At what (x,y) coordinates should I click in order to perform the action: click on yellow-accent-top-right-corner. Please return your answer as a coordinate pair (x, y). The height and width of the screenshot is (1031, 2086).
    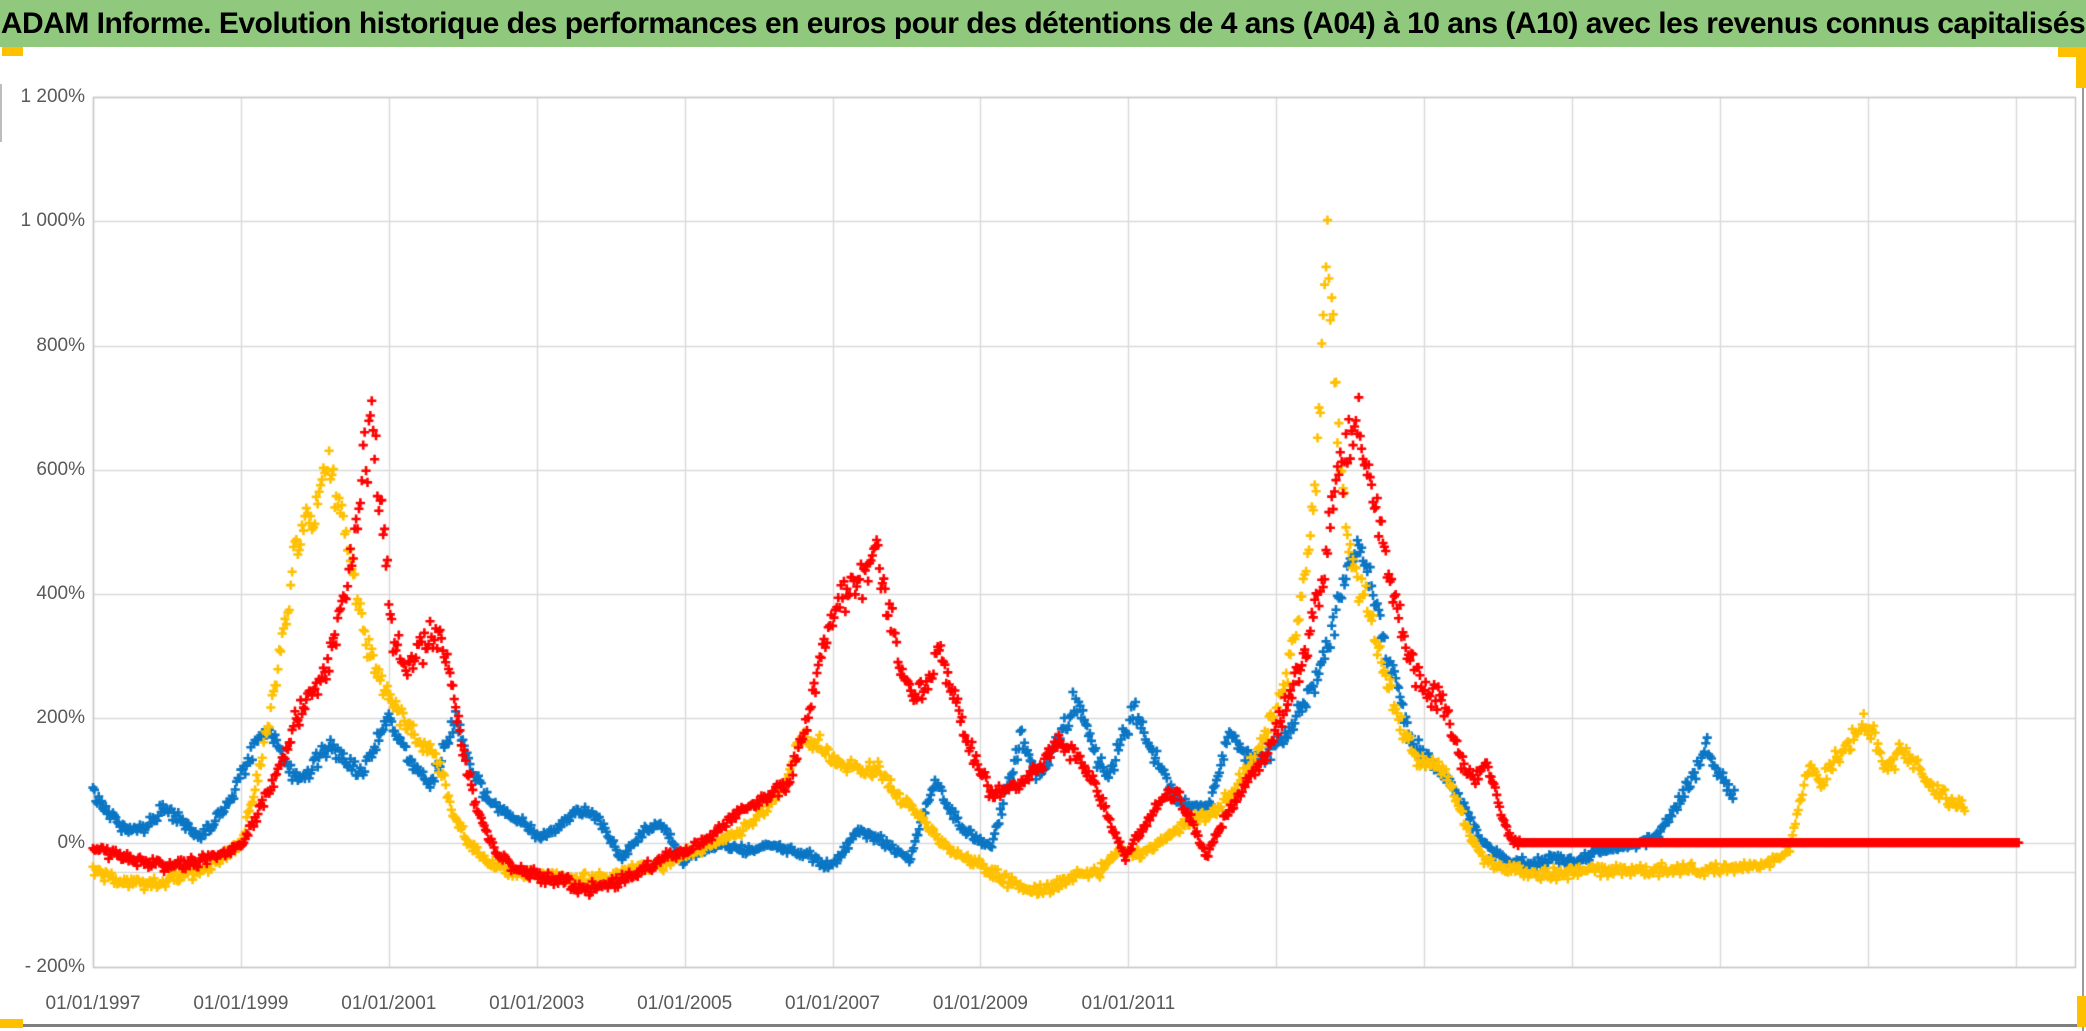
    Looking at the image, I should click on (2072, 52).